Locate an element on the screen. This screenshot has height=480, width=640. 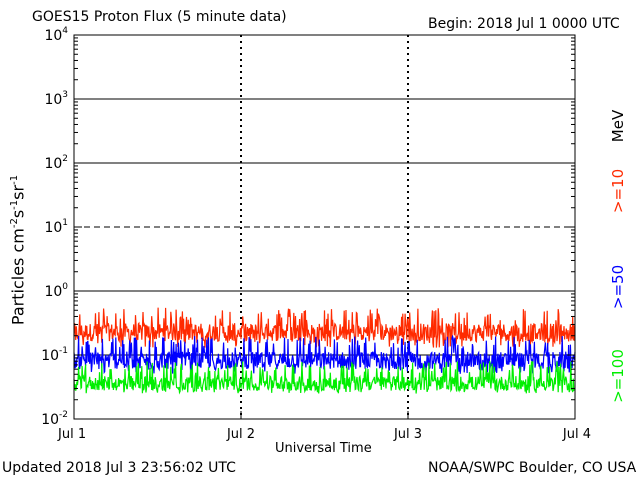
y-tick-label: 10⁻² is located at coordinates (54, 419).